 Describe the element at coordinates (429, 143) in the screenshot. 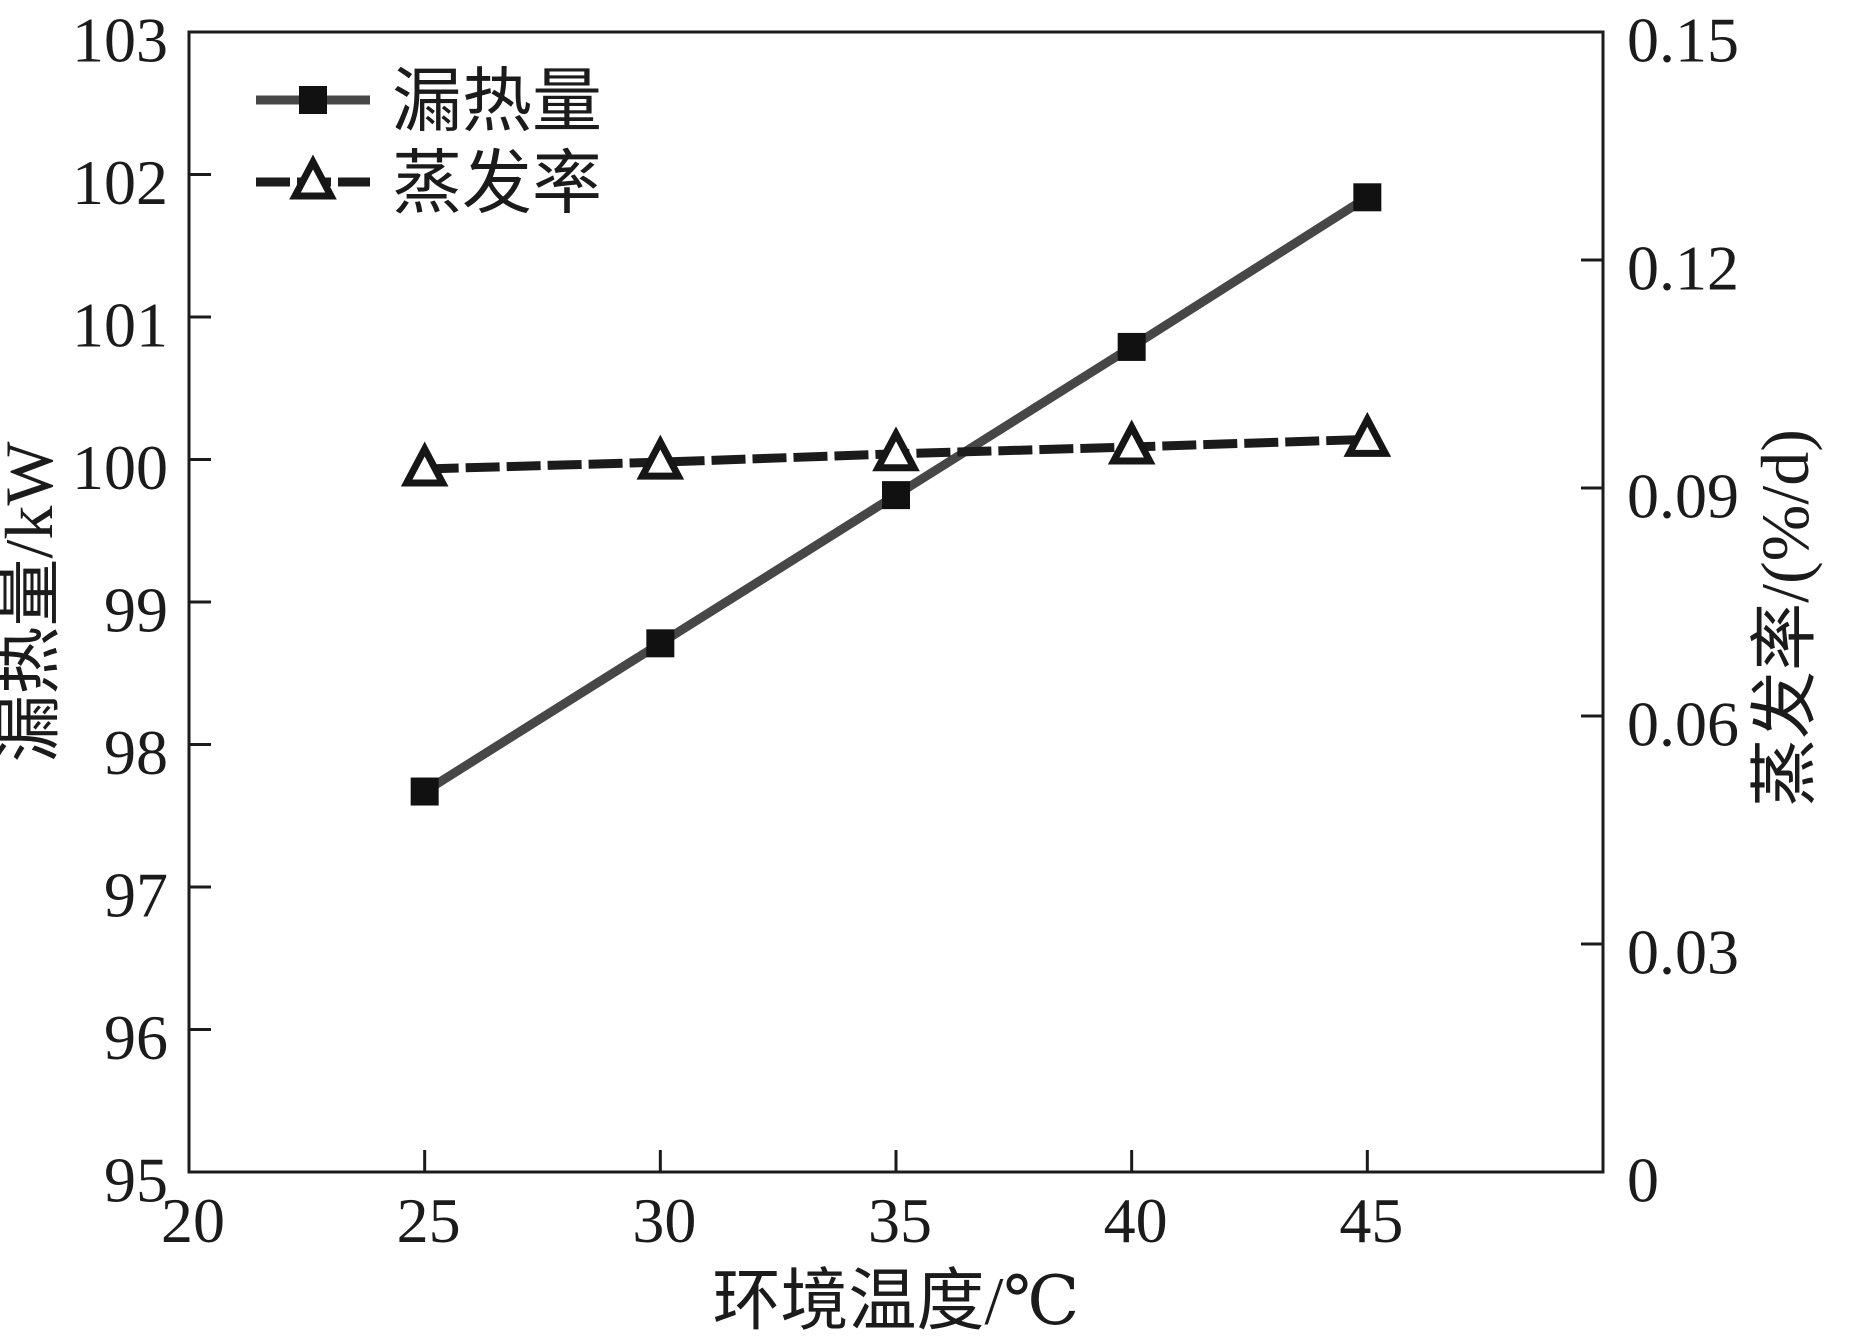

I see `legend: 漏热量 蒸发率` at that location.